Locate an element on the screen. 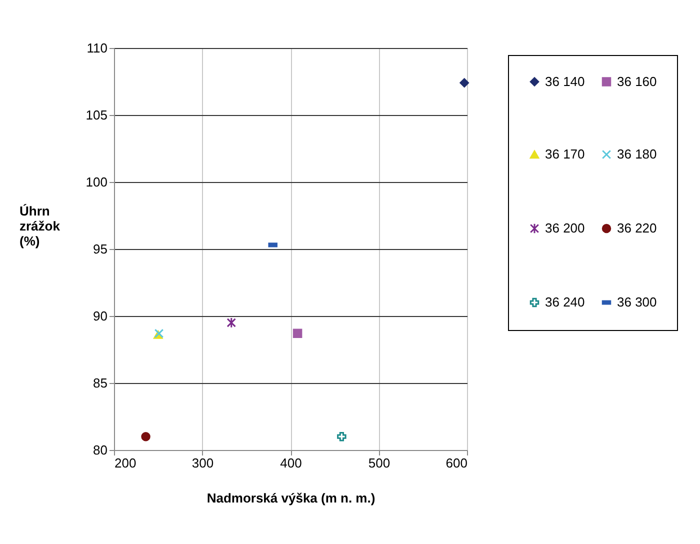 The height and width of the screenshot is (544, 700). x-axis-title: Nadmorská výška (m n. m.) is located at coordinates (291, 498).